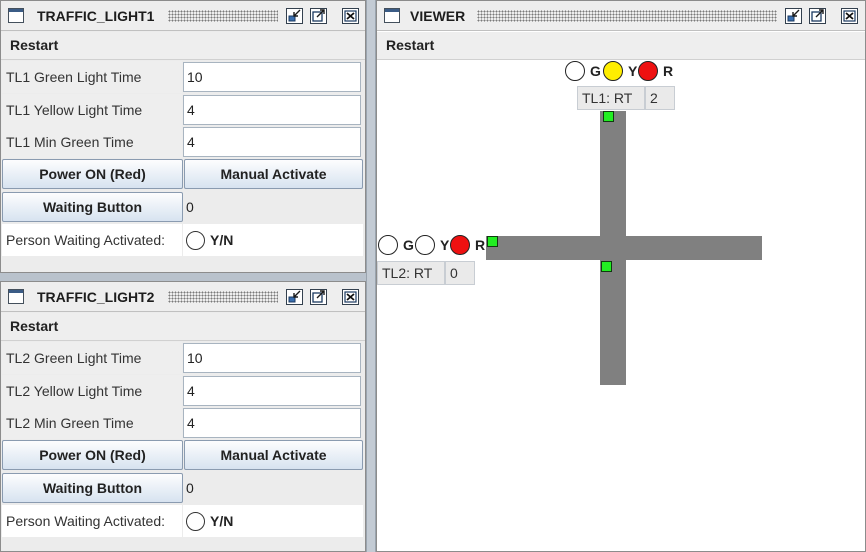 This screenshot has width=866, height=552. I want to click on tl2-sensor, so click(492, 241).